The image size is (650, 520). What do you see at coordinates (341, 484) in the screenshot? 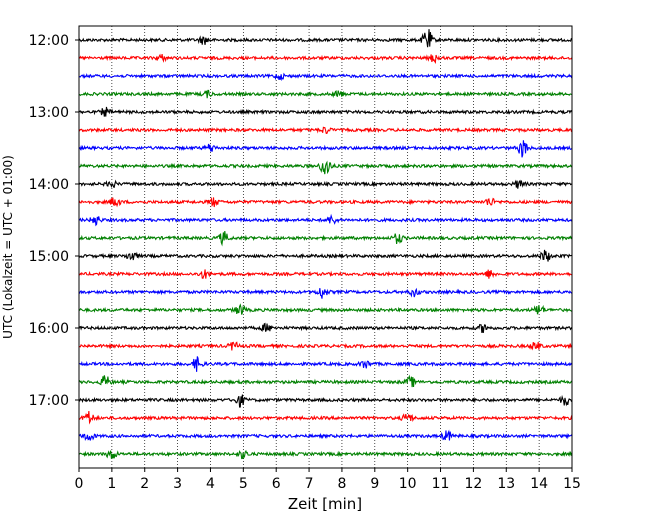
I see `x-tick-label: 8` at bounding box center [341, 484].